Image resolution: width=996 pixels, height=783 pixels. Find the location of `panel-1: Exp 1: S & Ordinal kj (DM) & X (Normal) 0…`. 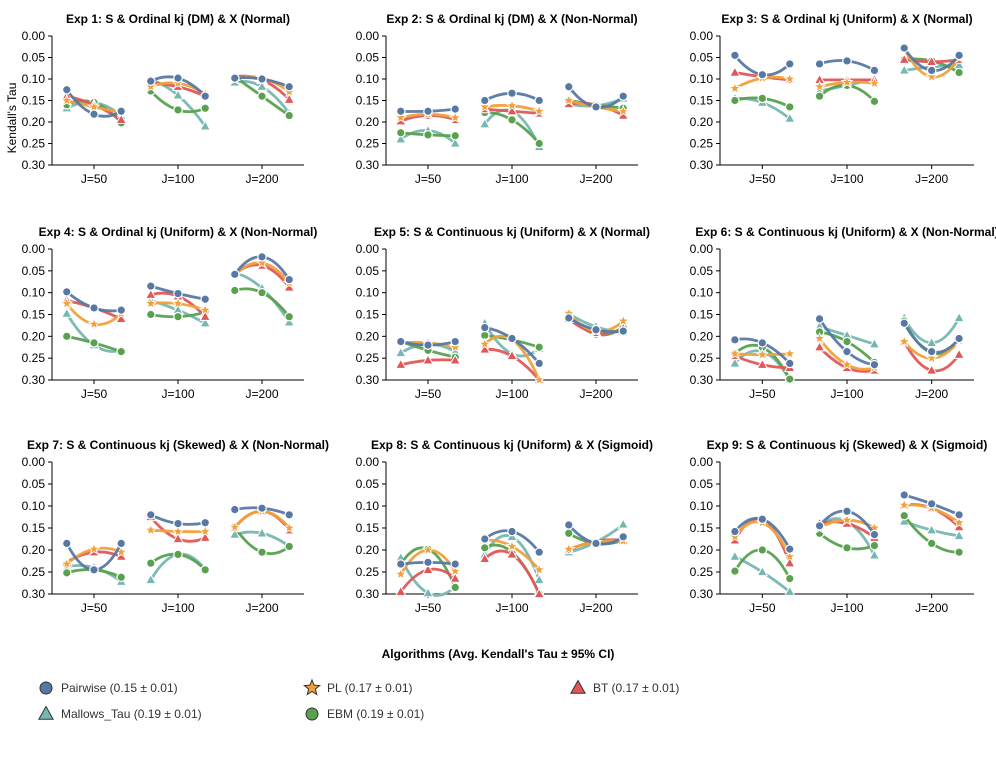

panel-1: Exp 1: S & Ordinal kj (DM) & X (Normal) 0… is located at coordinates (163, 99).